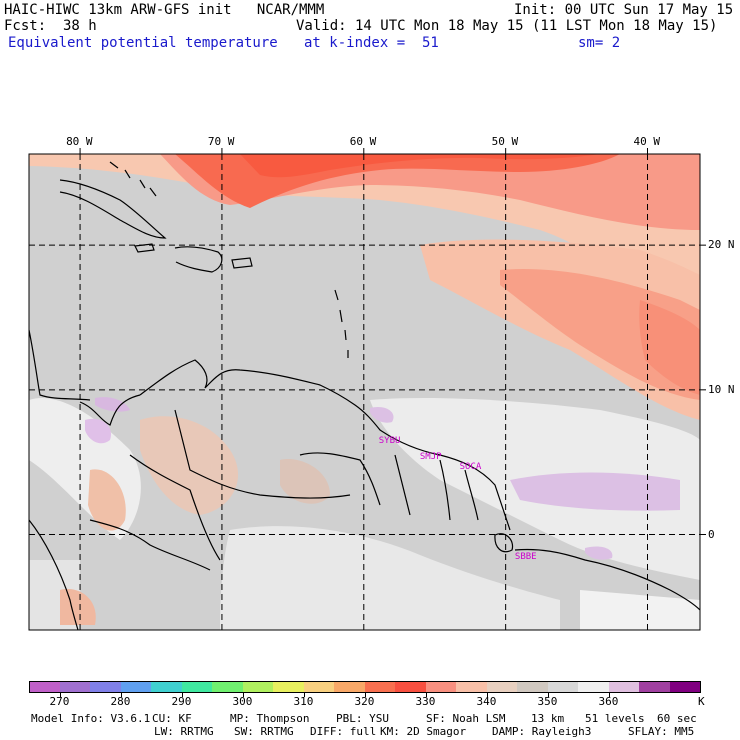 This screenshot has height=740, width=740. I want to click on station-labels: SYBU SMJP SOCA SBBE, so click(458, 499).